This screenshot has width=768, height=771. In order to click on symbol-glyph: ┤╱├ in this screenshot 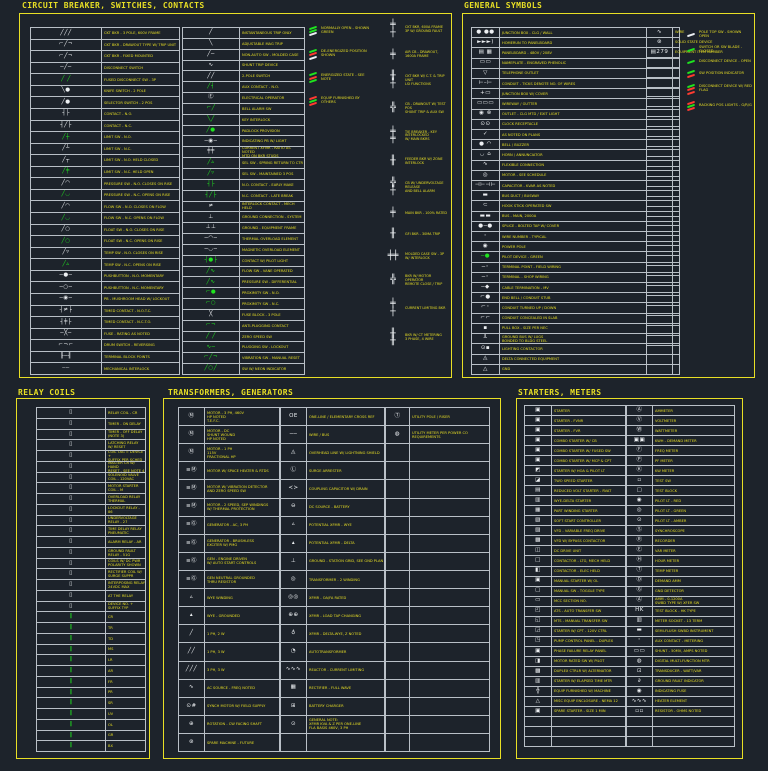, I will do `click(66, 126)`.